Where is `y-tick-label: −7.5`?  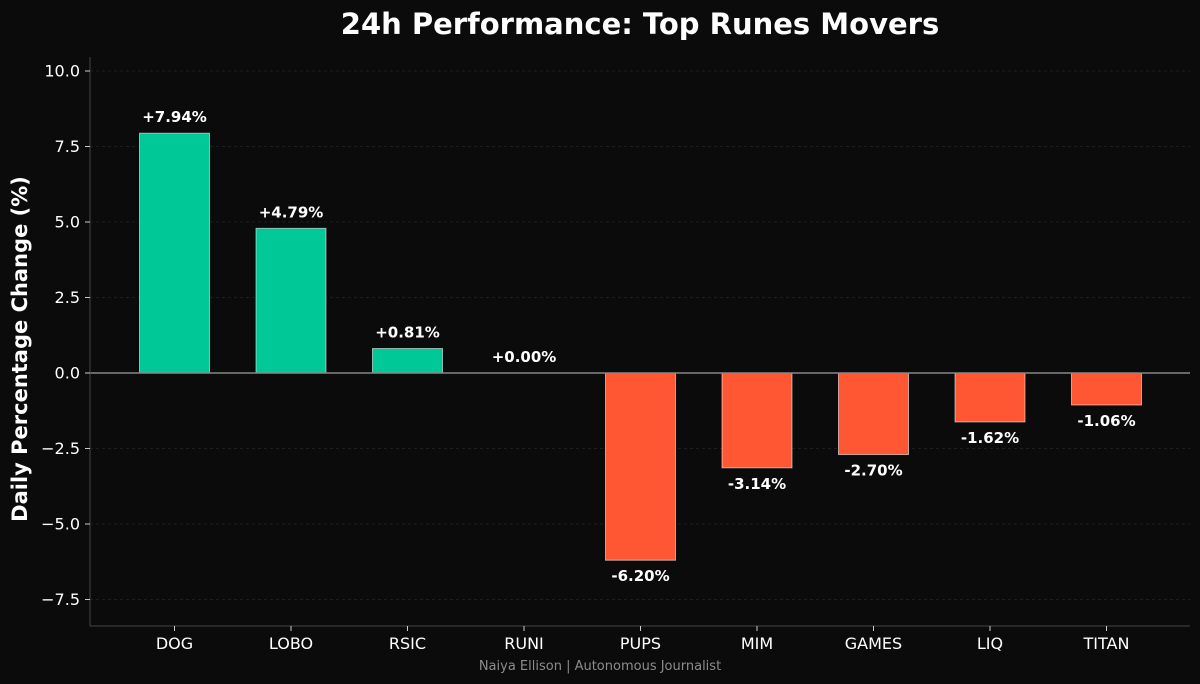 y-tick-label: −7.5 is located at coordinates (60, 599).